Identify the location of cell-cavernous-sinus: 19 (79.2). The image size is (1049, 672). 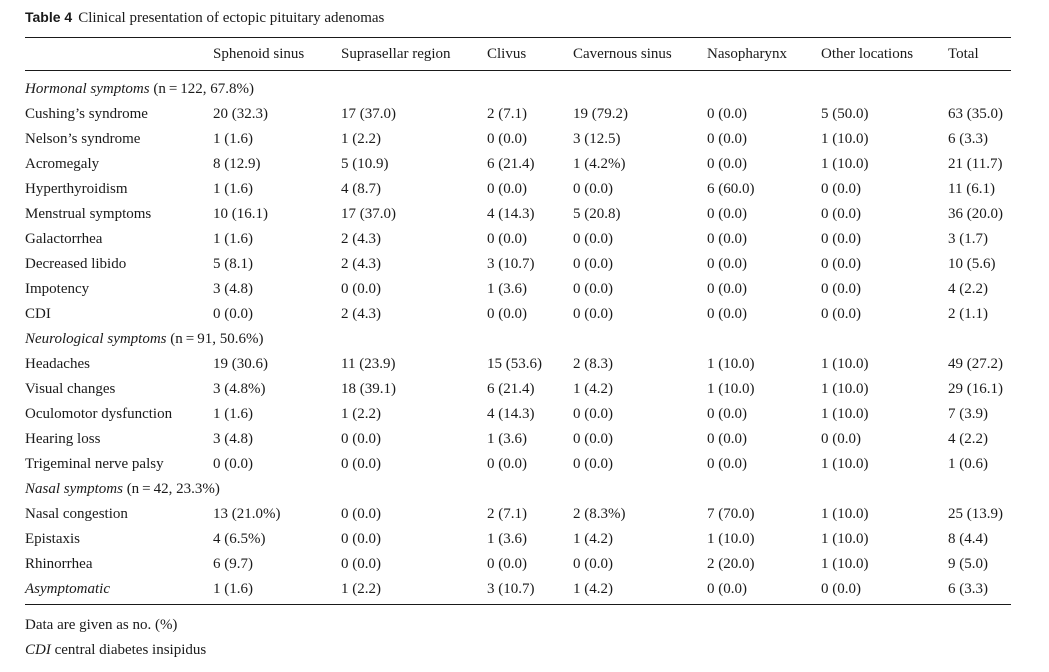
(600, 114).